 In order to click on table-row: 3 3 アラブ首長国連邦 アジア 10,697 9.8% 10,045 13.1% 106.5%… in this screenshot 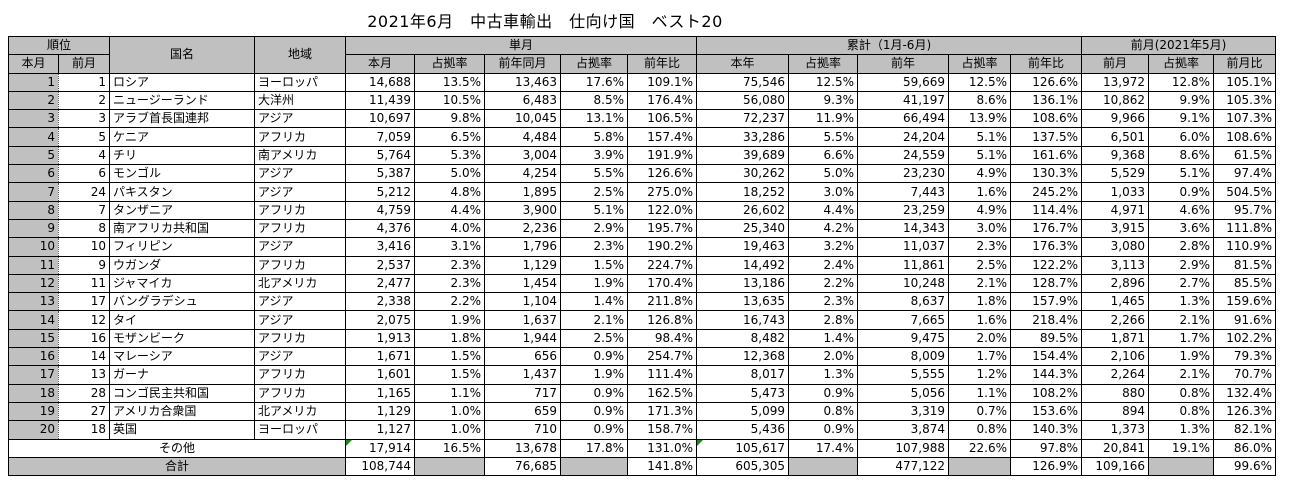, I will do `click(642, 119)`.